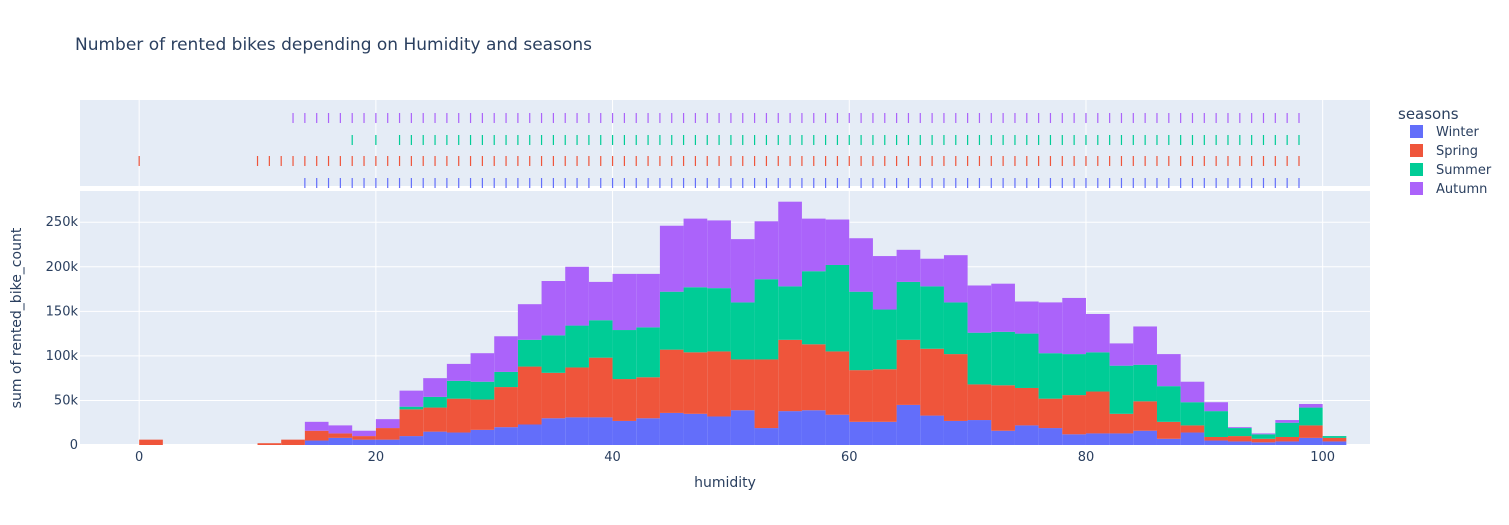 This screenshot has width=1509, height=525. What do you see at coordinates (1461, 189) in the screenshot?
I see `legend-label-autumn: Autumn` at bounding box center [1461, 189].